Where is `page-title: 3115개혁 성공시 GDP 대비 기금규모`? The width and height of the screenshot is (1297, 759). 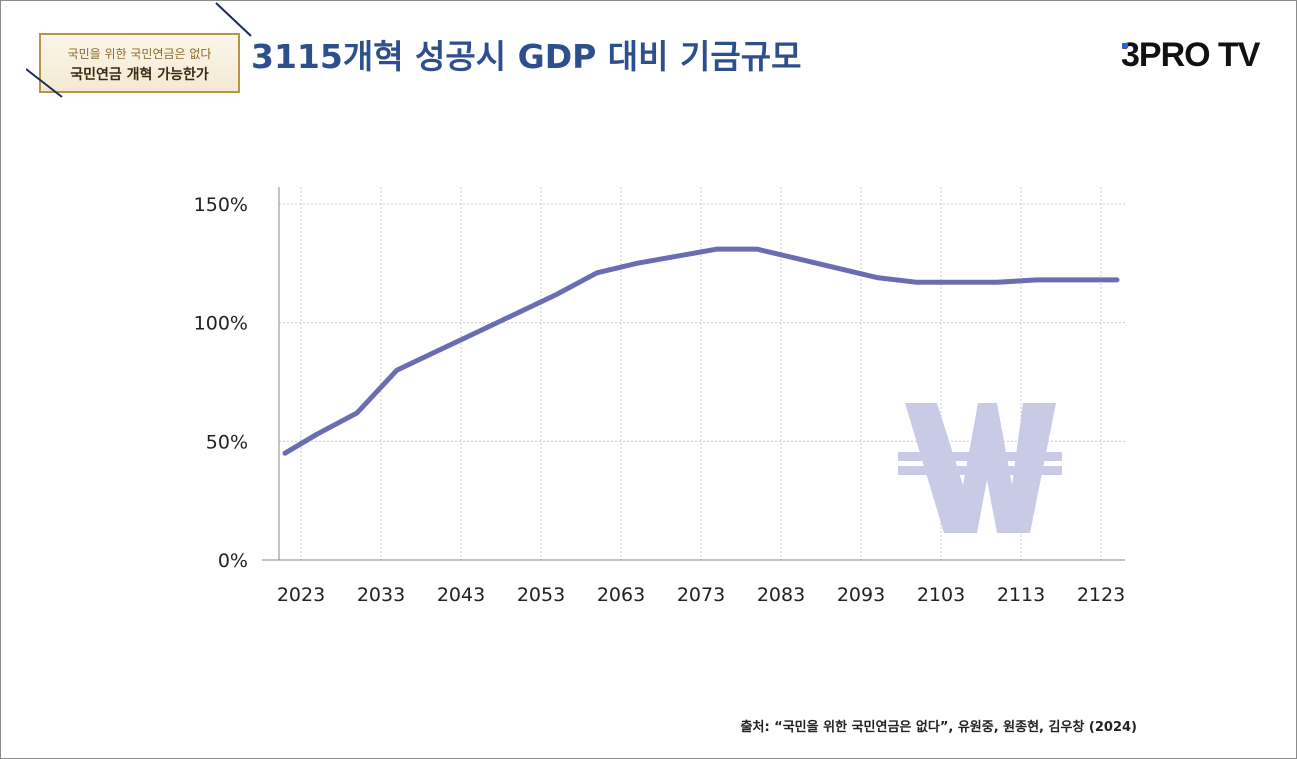 page-title: 3115개혁 성공시 GDP 대비 기금규모 is located at coordinates (526, 56).